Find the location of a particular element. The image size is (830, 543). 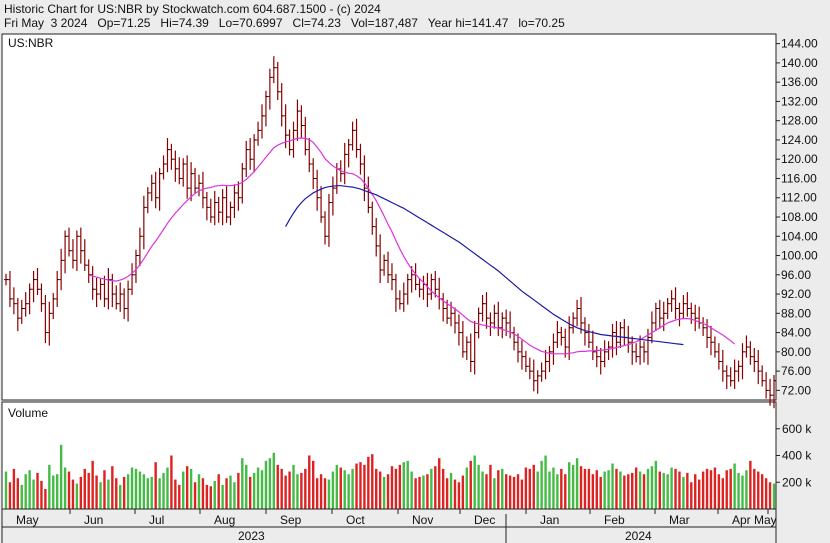

volume-tick-label: 400 k is located at coordinates (797, 456).